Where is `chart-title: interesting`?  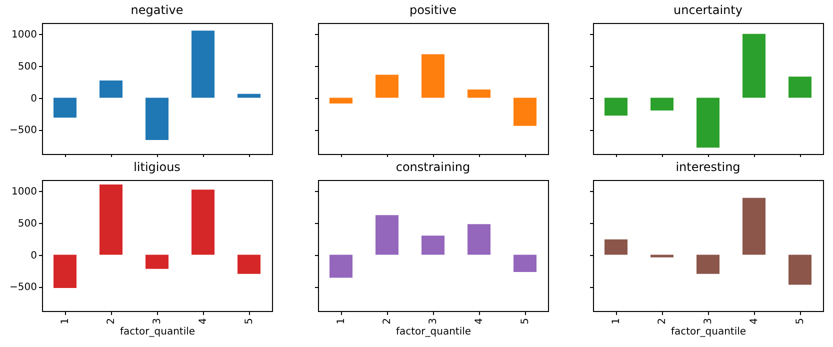
chart-title: interesting is located at coordinates (708, 167).